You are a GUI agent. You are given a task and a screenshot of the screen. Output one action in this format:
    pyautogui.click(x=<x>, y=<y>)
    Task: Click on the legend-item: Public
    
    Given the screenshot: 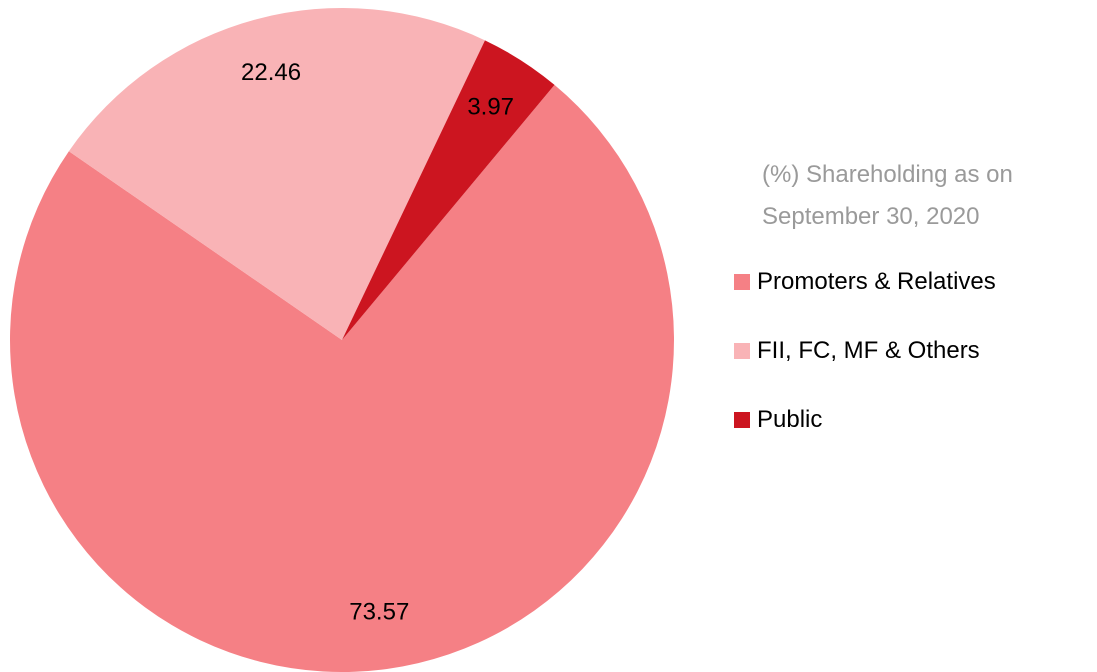 What is the action you would take?
    pyautogui.click(x=778, y=420)
    